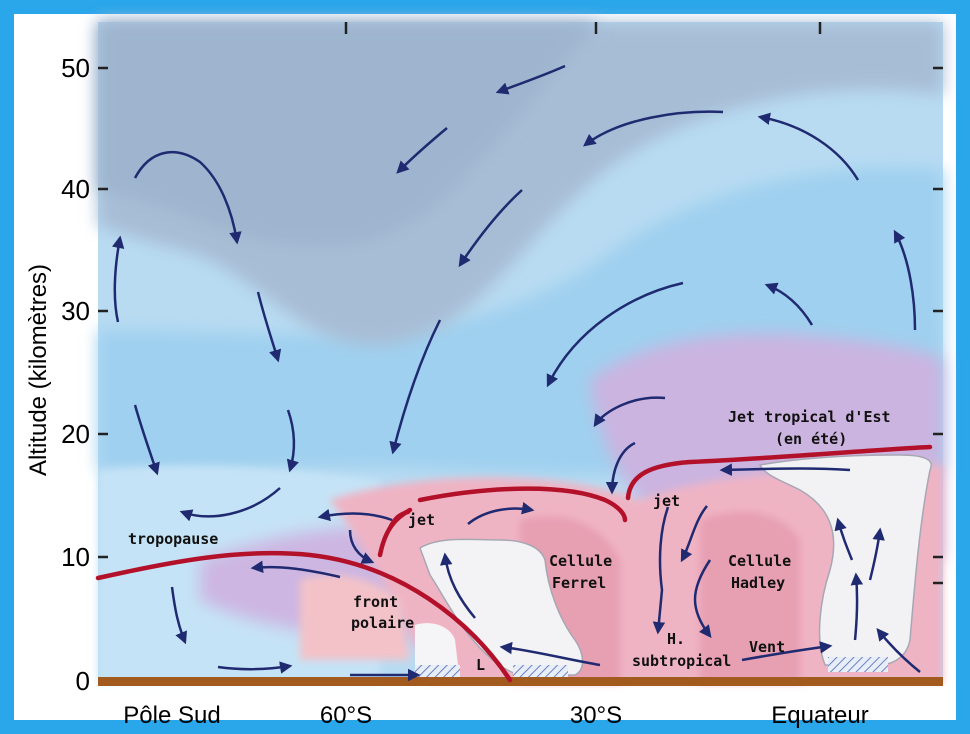  Describe the element at coordinates (666, 501) in the screenshot. I see `jet-subtropical-label: jet` at that location.